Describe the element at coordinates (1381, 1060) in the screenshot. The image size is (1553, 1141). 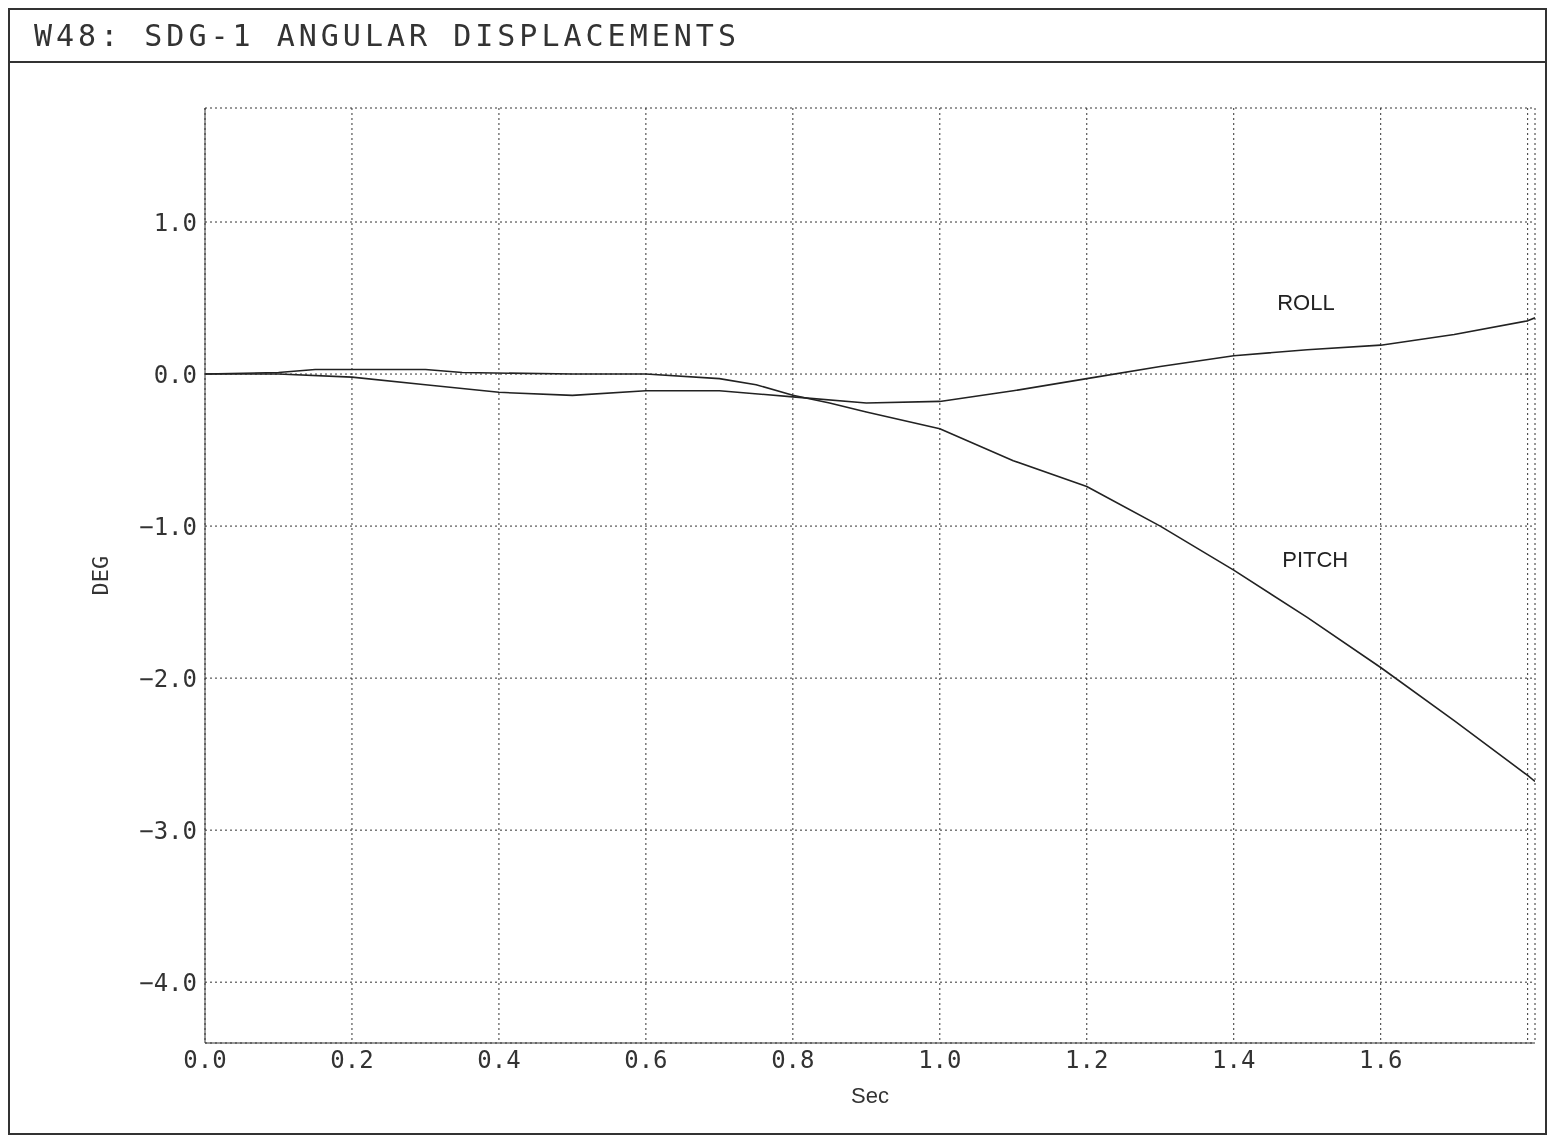
I see `x-tick-label: 1.6` at that location.